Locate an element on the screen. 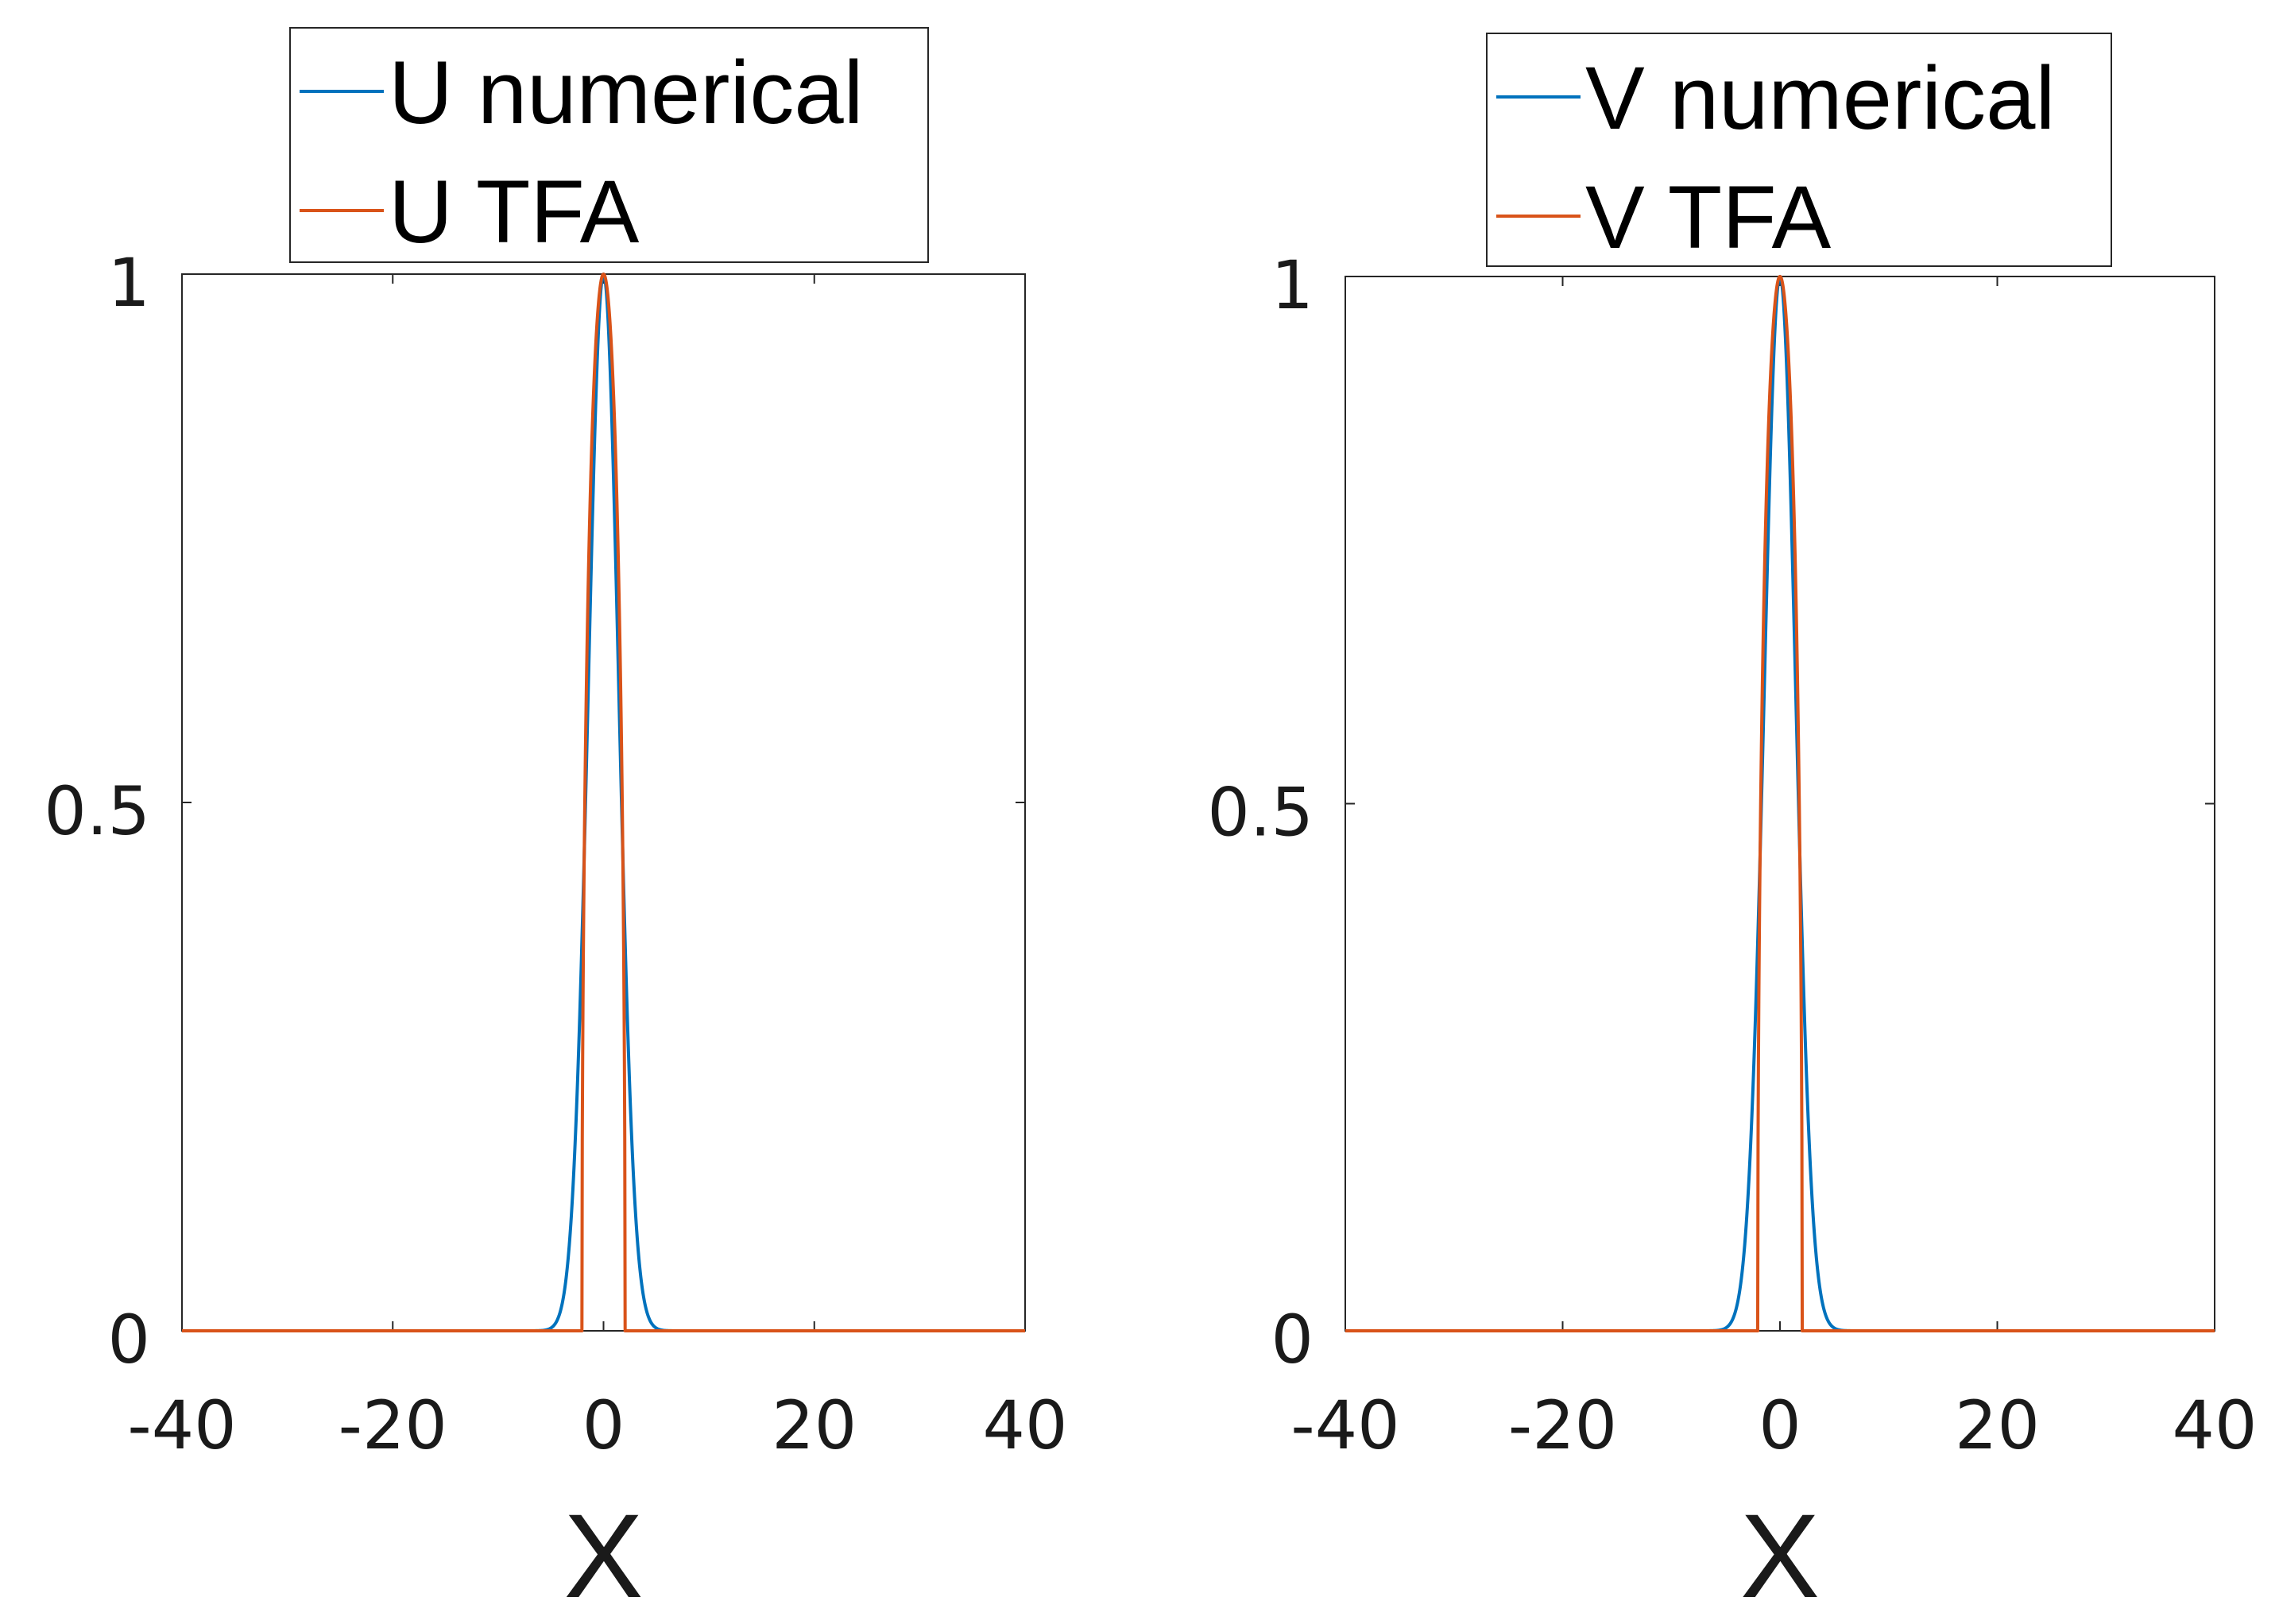 The height and width of the screenshot is (1624, 2279). legend-entry-label: V TFA is located at coordinates (1708, 217).